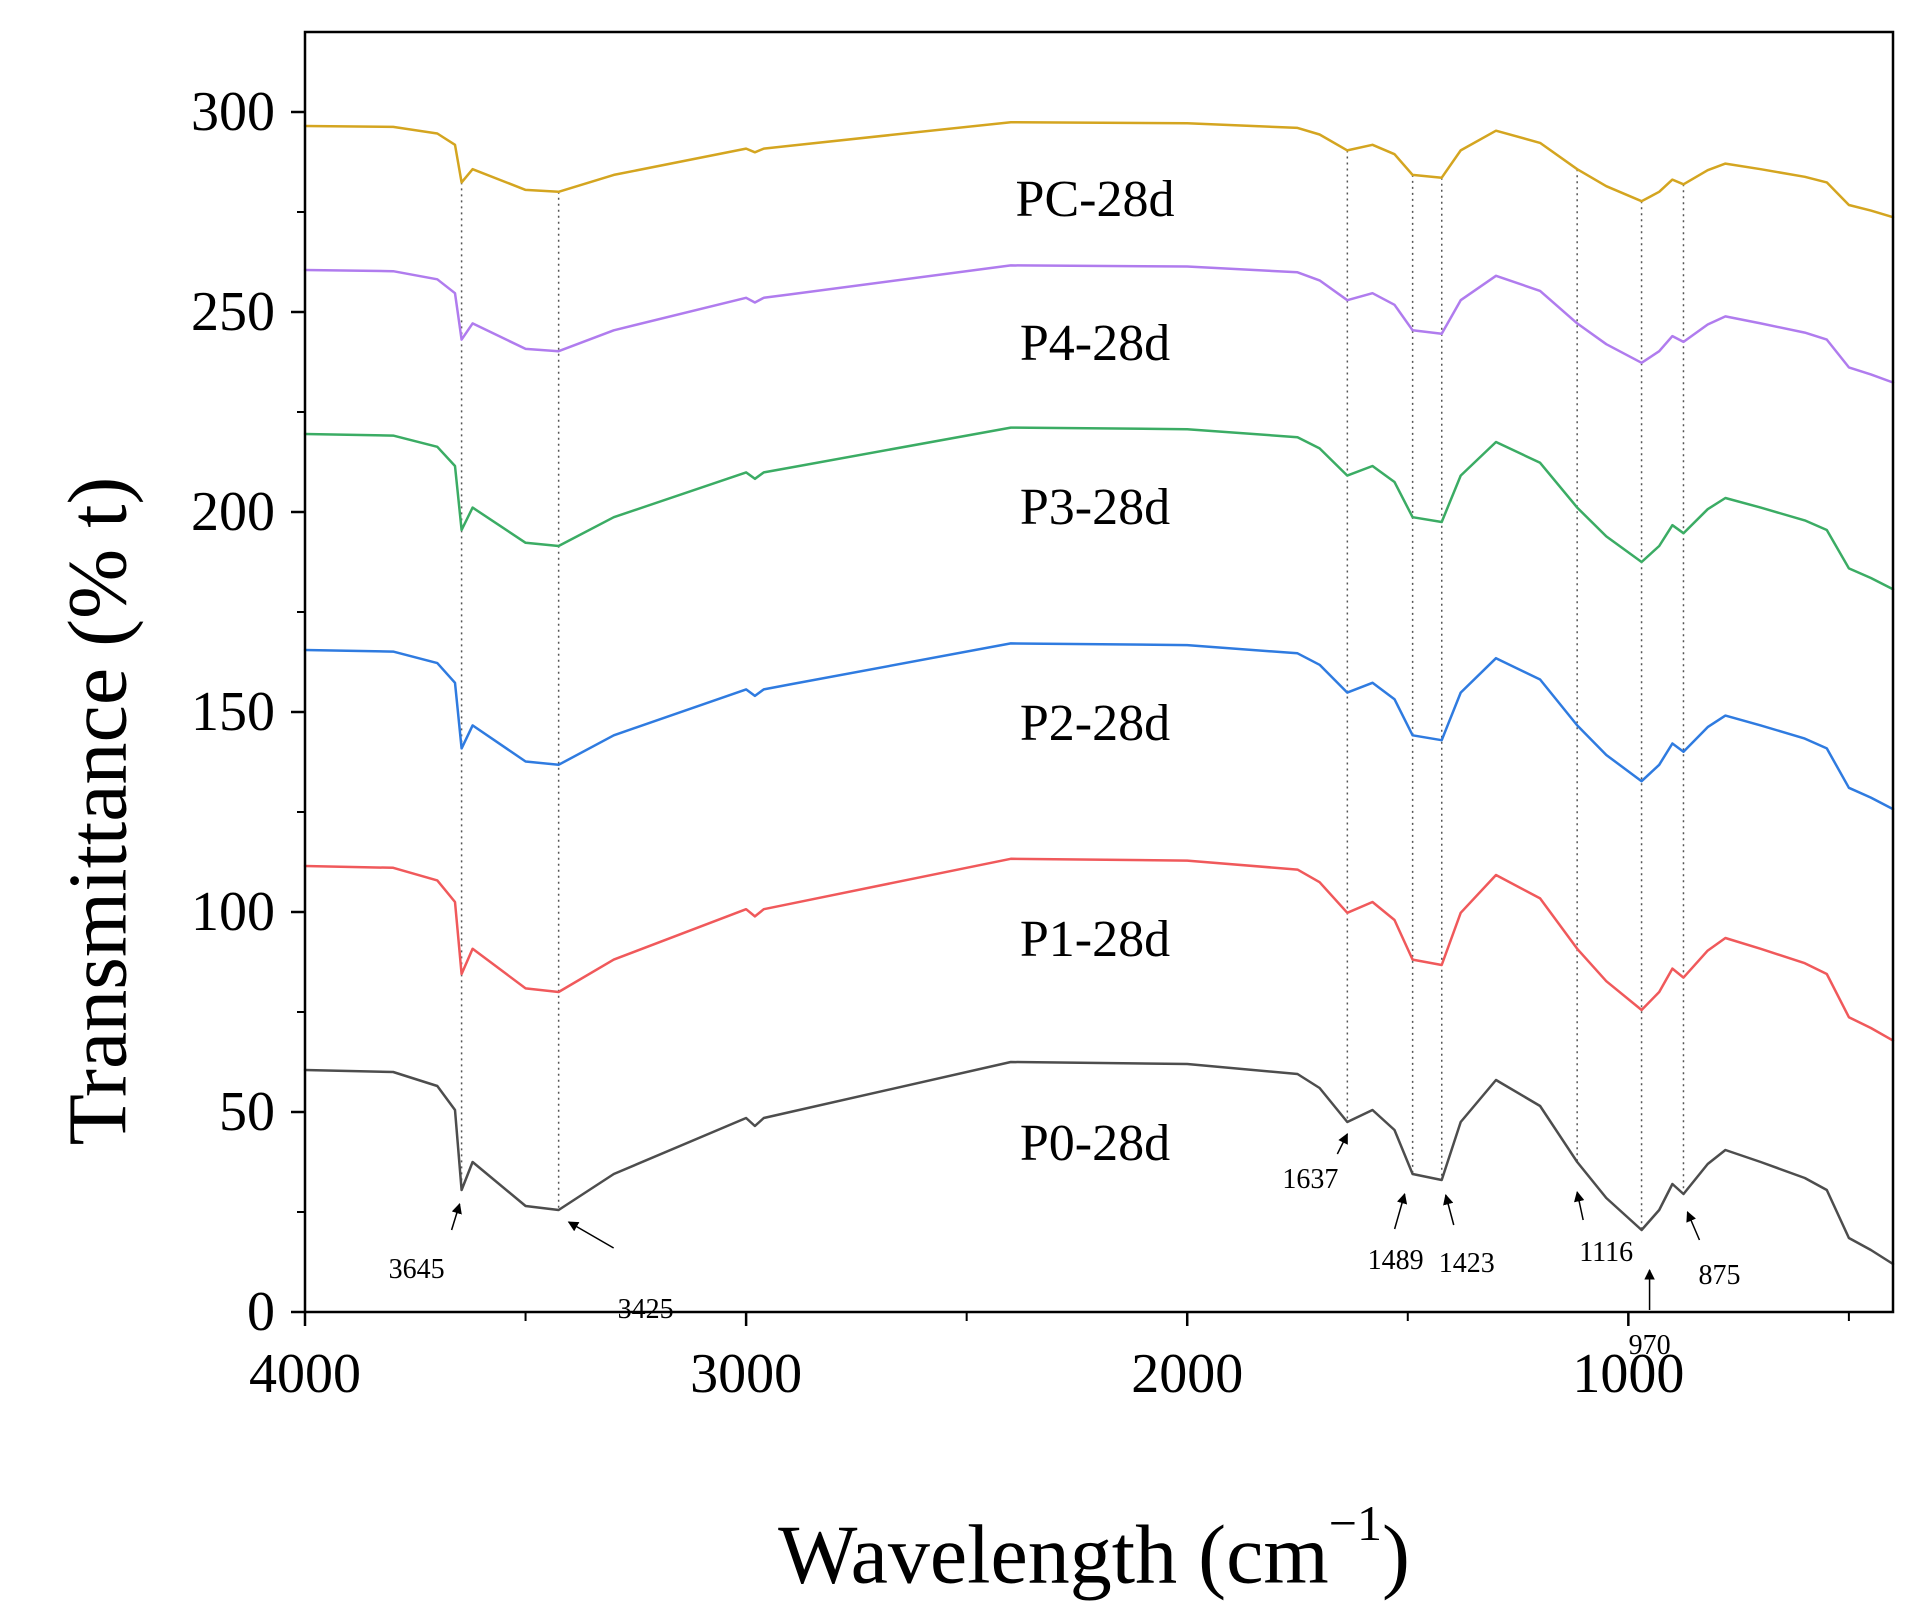  I want to click on series-label-P0-28d: P0-28d, so click(1095, 1143).